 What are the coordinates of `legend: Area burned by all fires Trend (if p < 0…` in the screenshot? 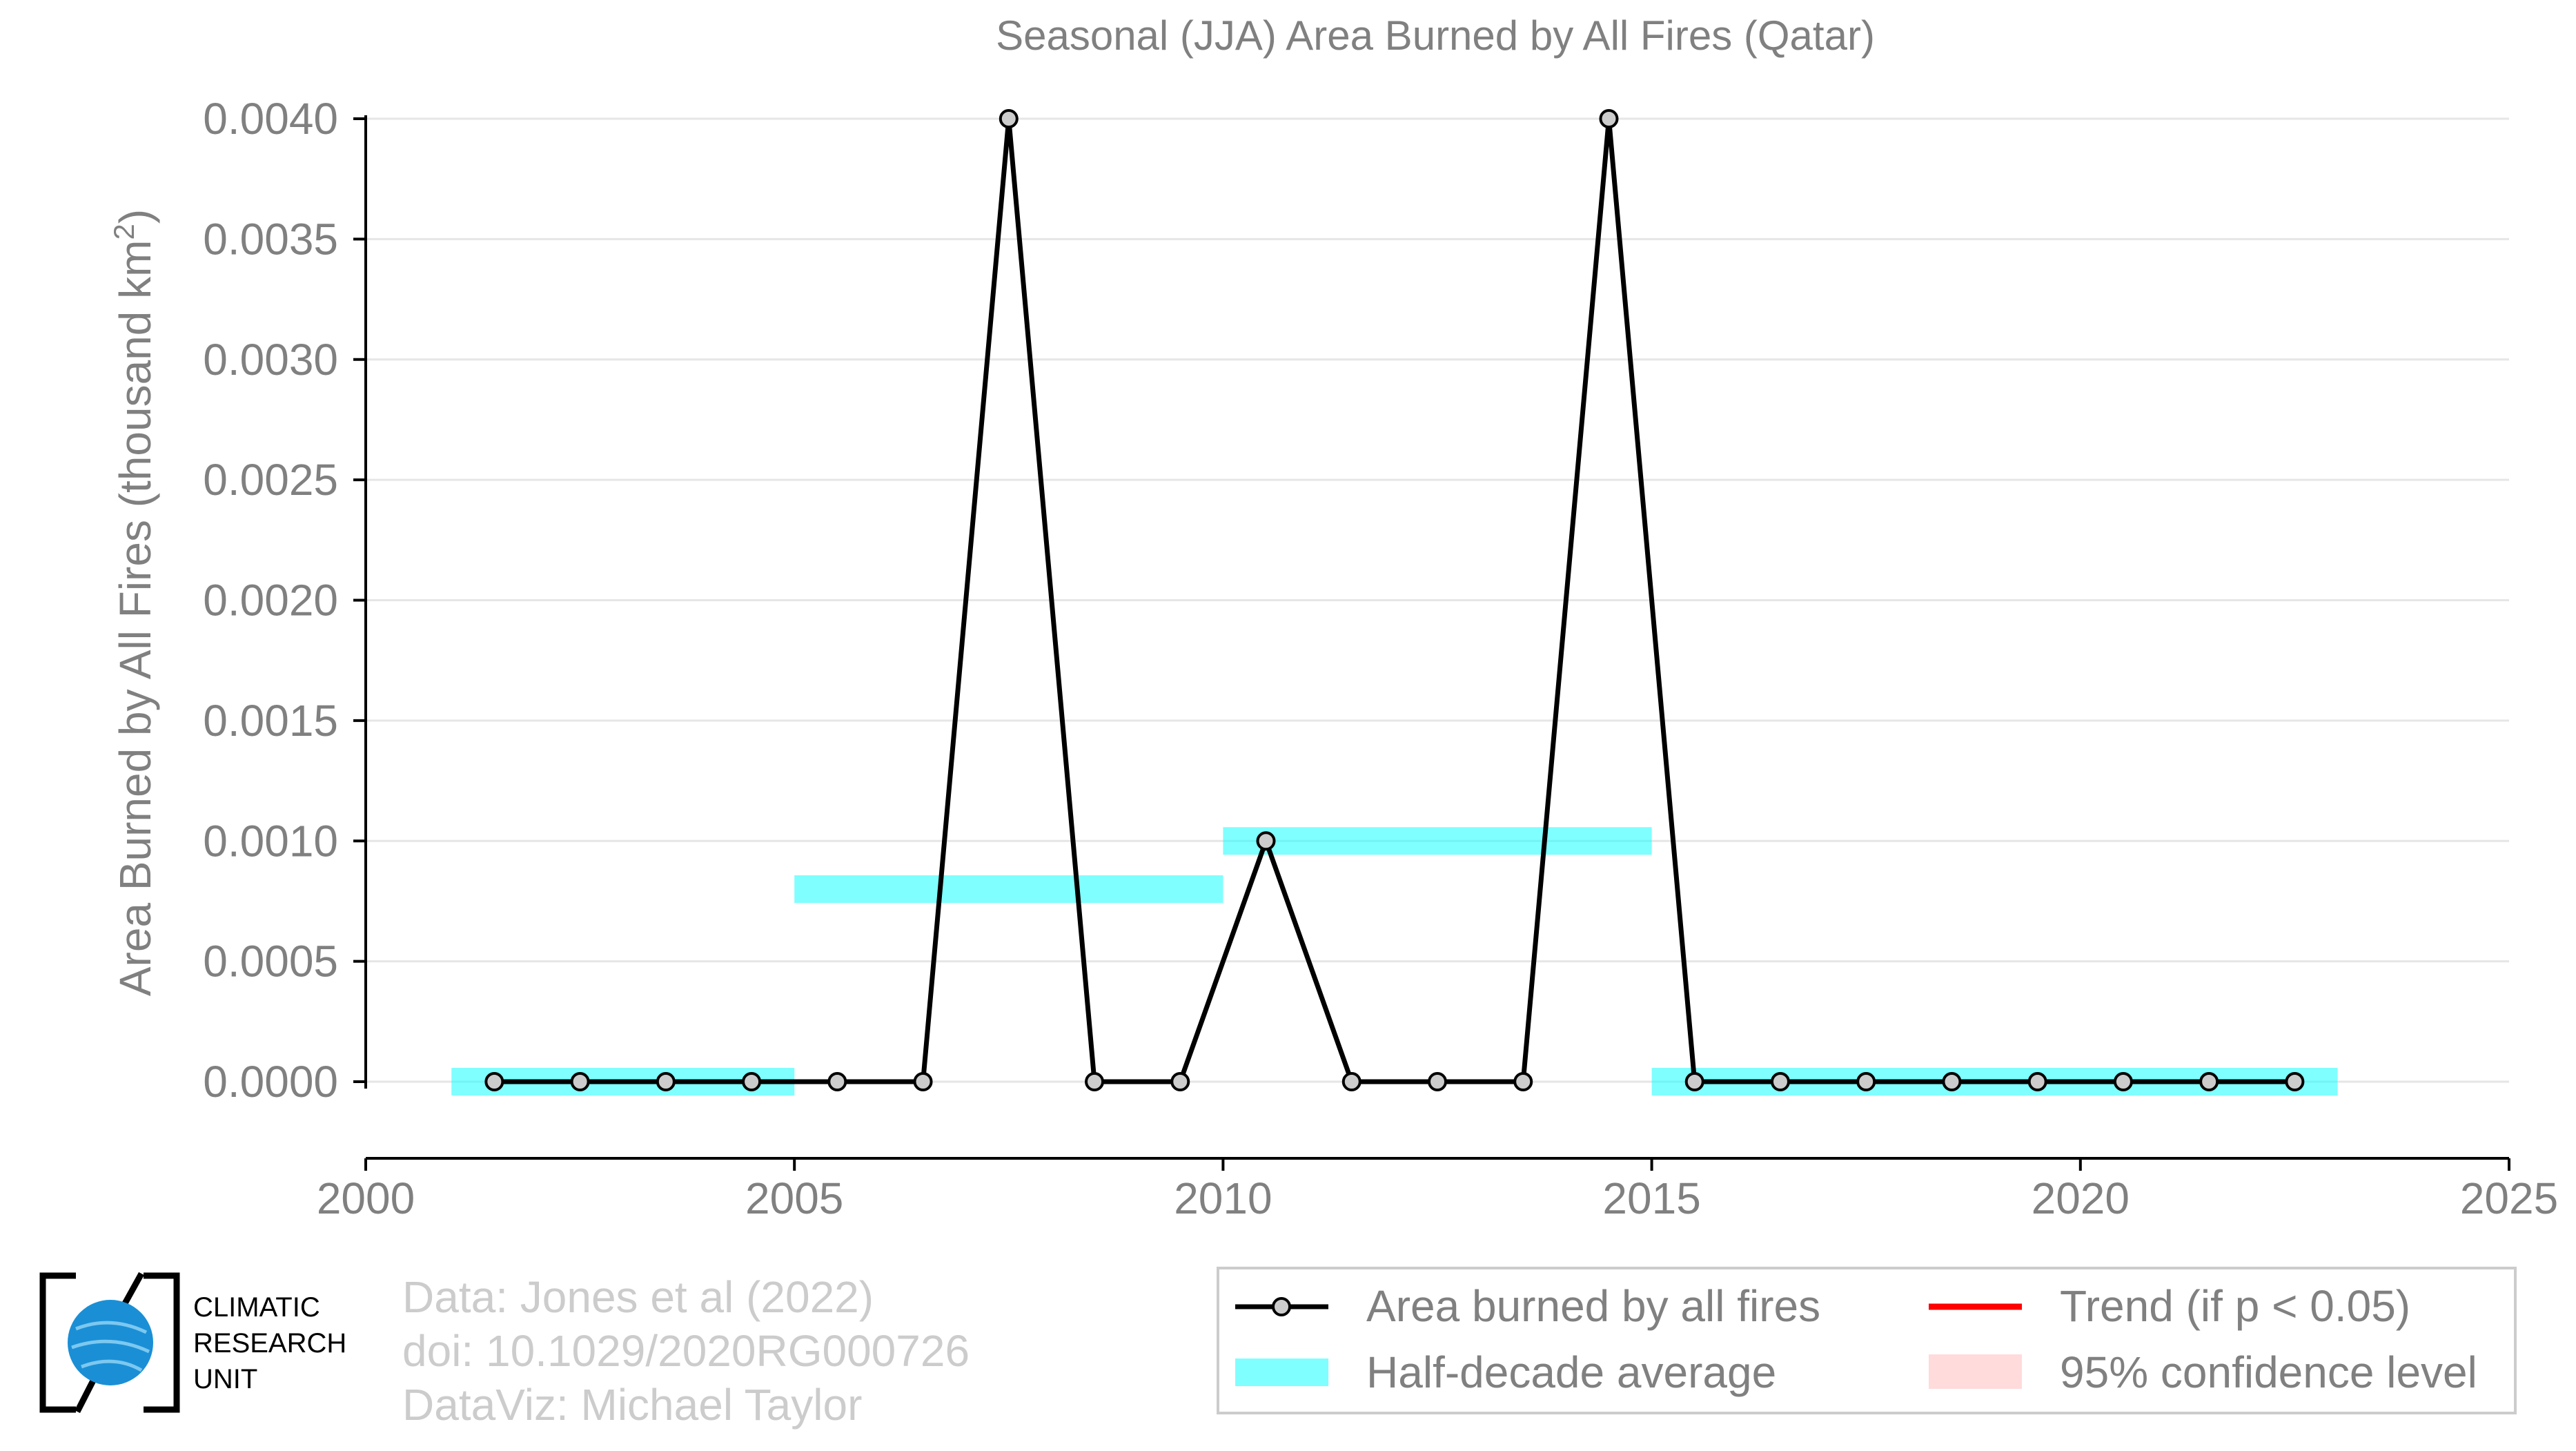 It's located at (1867, 1341).